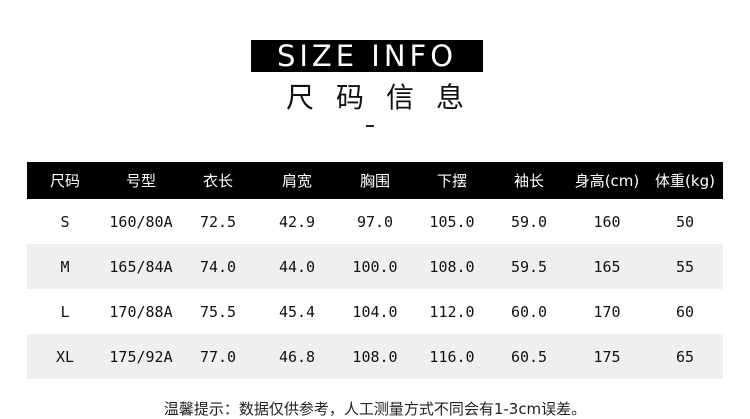  Describe the element at coordinates (452, 356) in the screenshot. I see `table-cell: 116.0` at that location.